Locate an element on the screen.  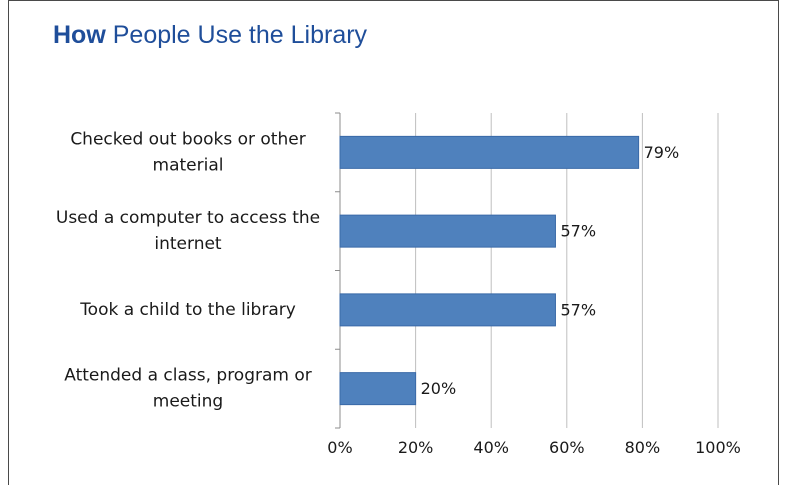
chart-title: How People Use the Library is located at coordinates (210, 35).